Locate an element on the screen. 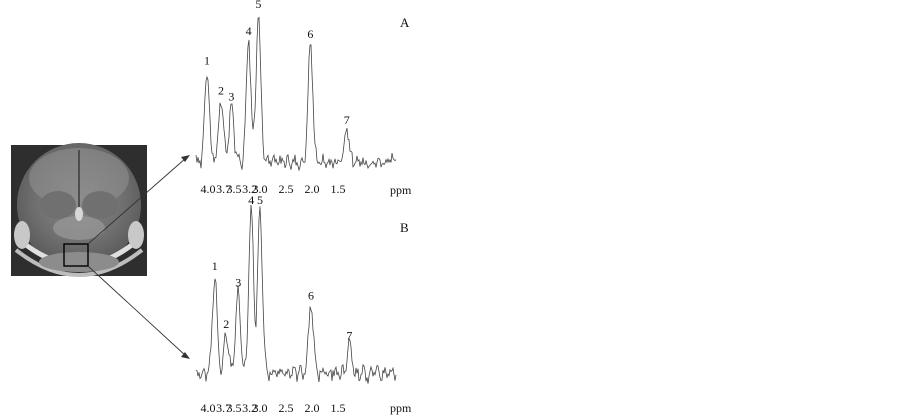 This screenshot has height=419, width=902. spectrum-trace-b is located at coordinates (296, 294).